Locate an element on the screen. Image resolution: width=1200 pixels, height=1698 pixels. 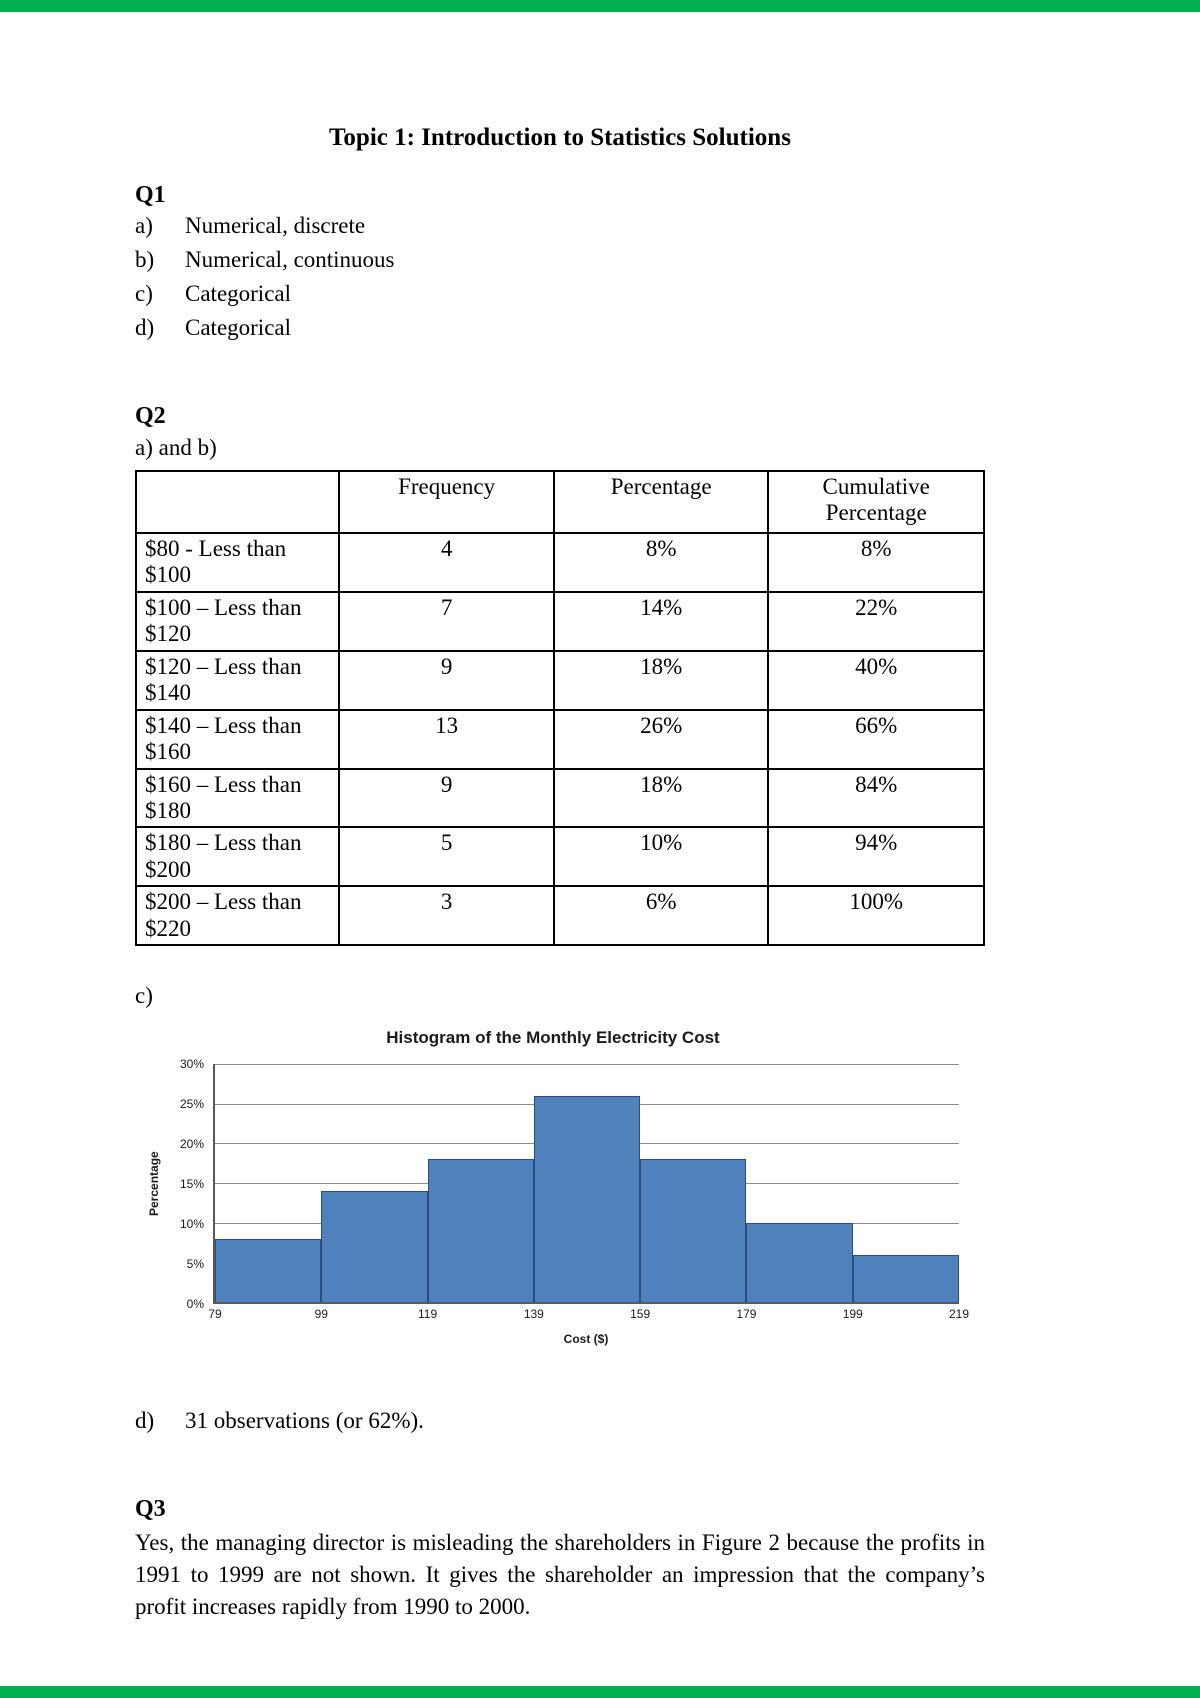
top-green-band is located at coordinates (600, 6).